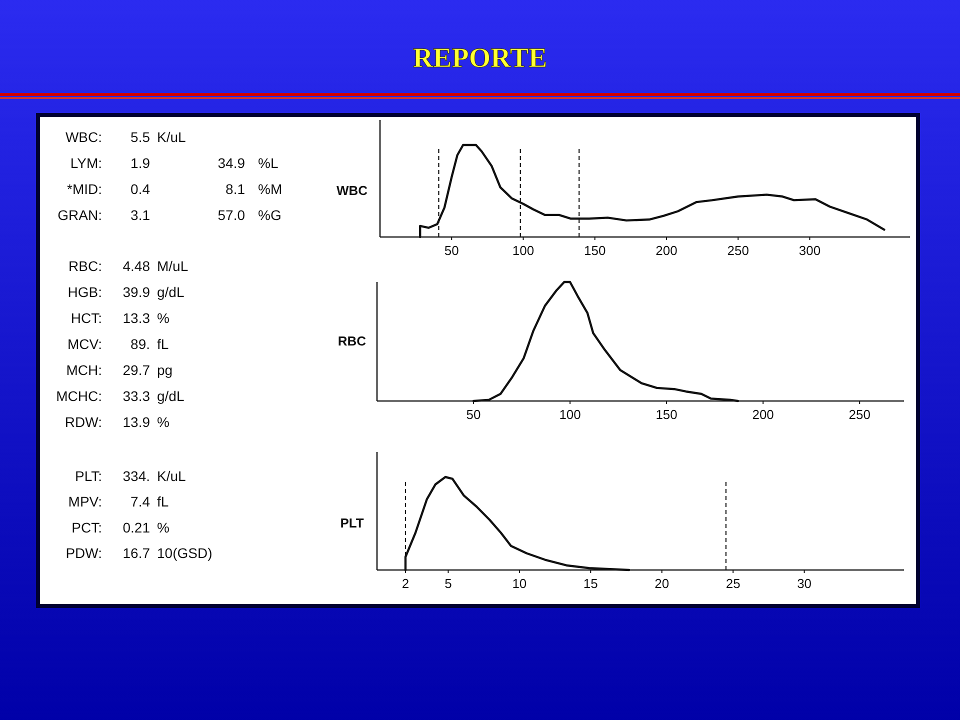  Describe the element at coordinates (448, 583) in the screenshot. I see `x-tick-label: 5` at that location.